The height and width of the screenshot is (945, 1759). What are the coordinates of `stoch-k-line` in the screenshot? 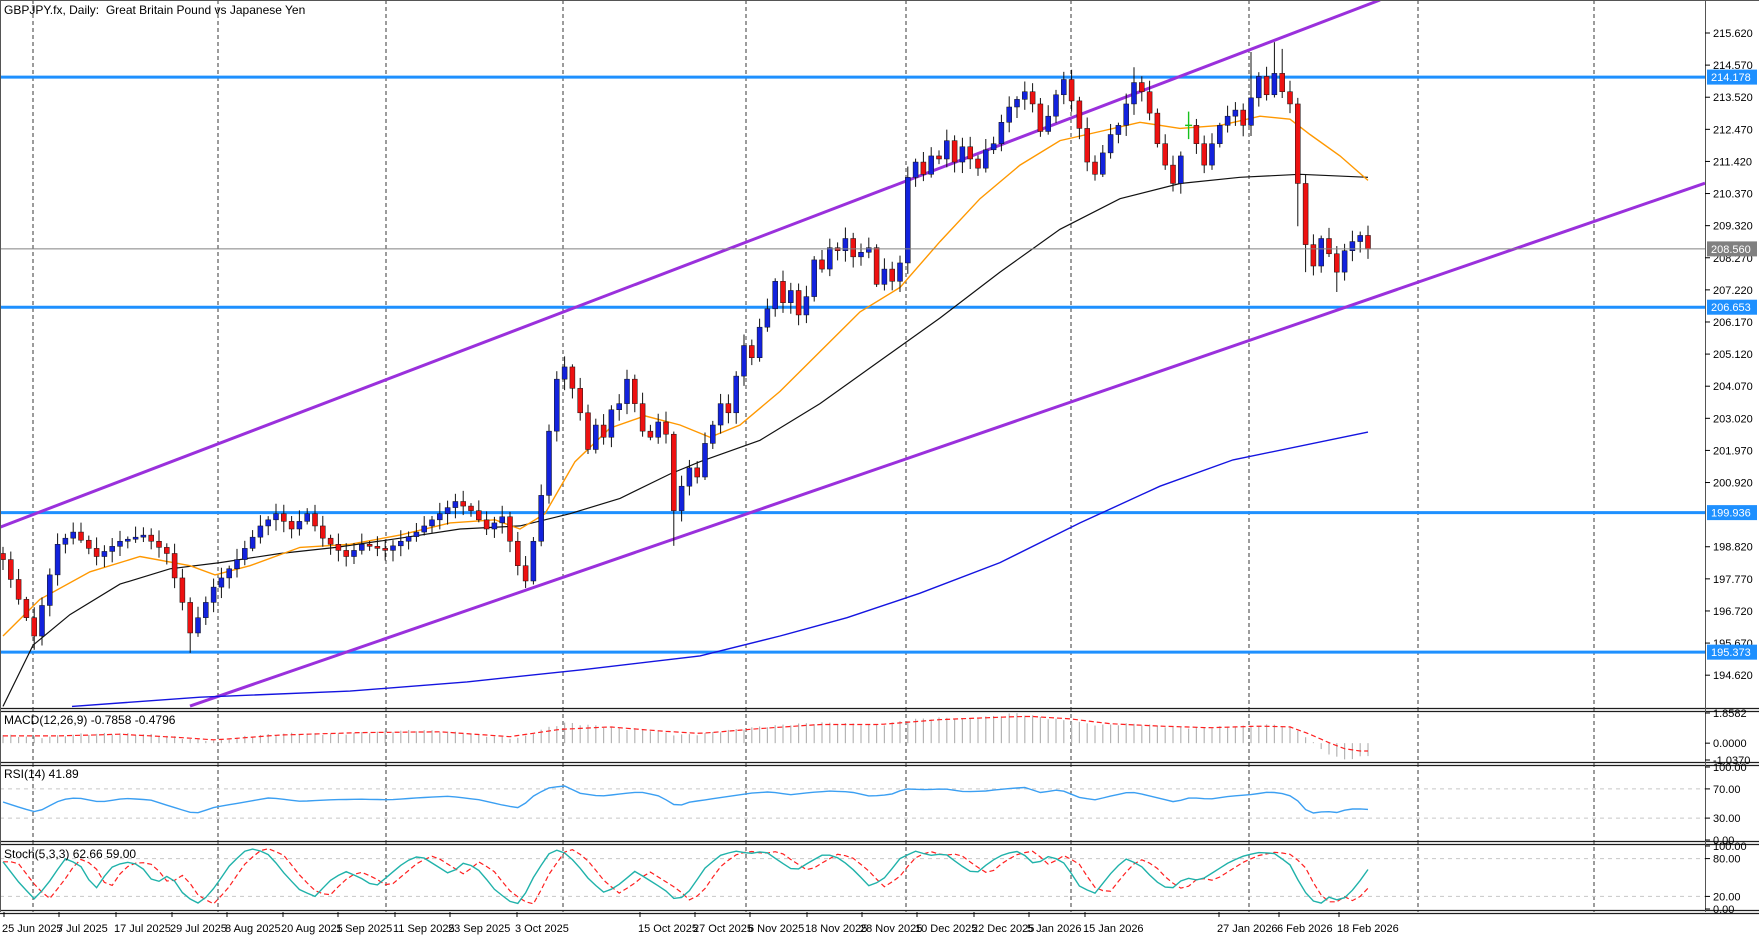 It's located at (685, 876).